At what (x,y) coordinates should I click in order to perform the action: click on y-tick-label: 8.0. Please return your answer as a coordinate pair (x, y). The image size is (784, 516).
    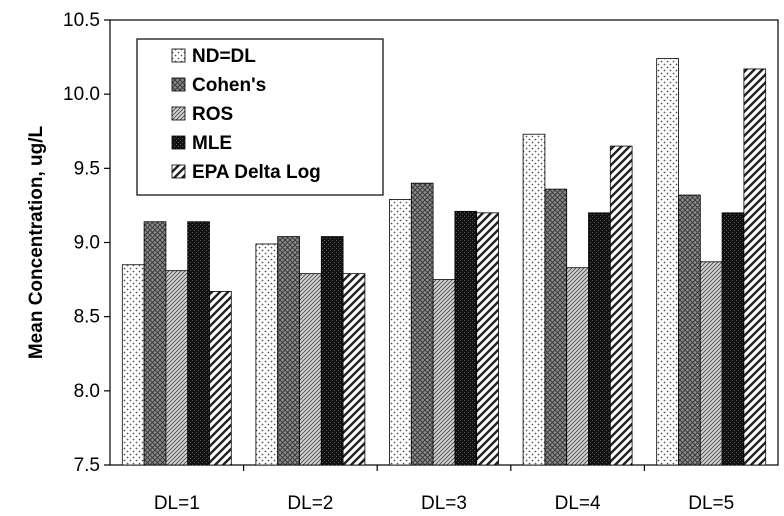
    Looking at the image, I should click on (87, 391).